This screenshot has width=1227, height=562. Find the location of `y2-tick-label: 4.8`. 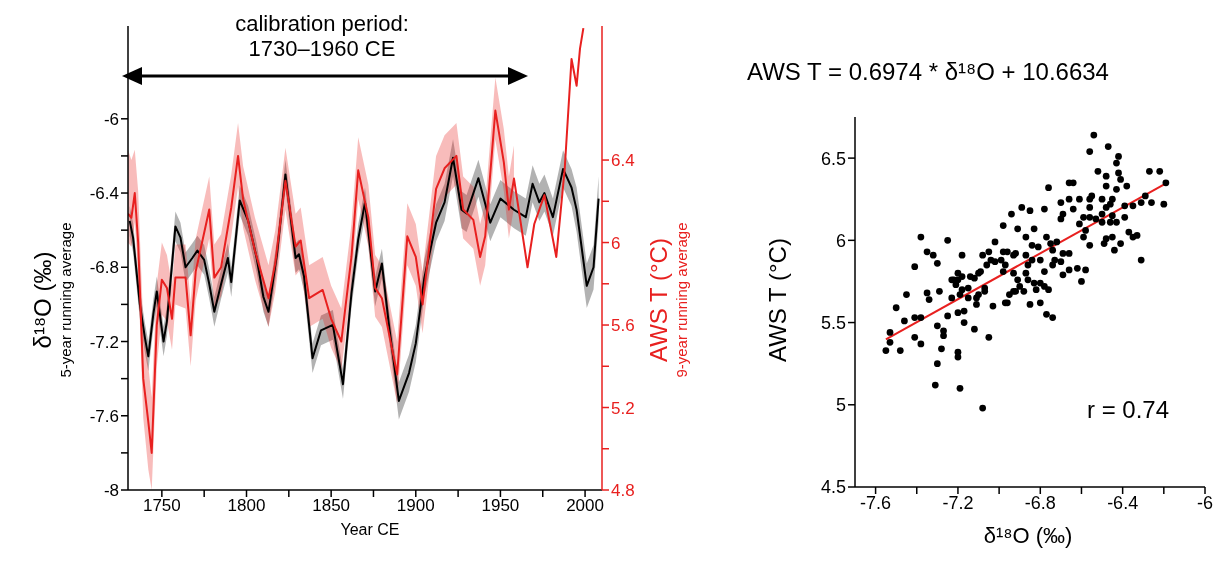

y2-tick-label: 4.8 is located at coordinates (623, 491).